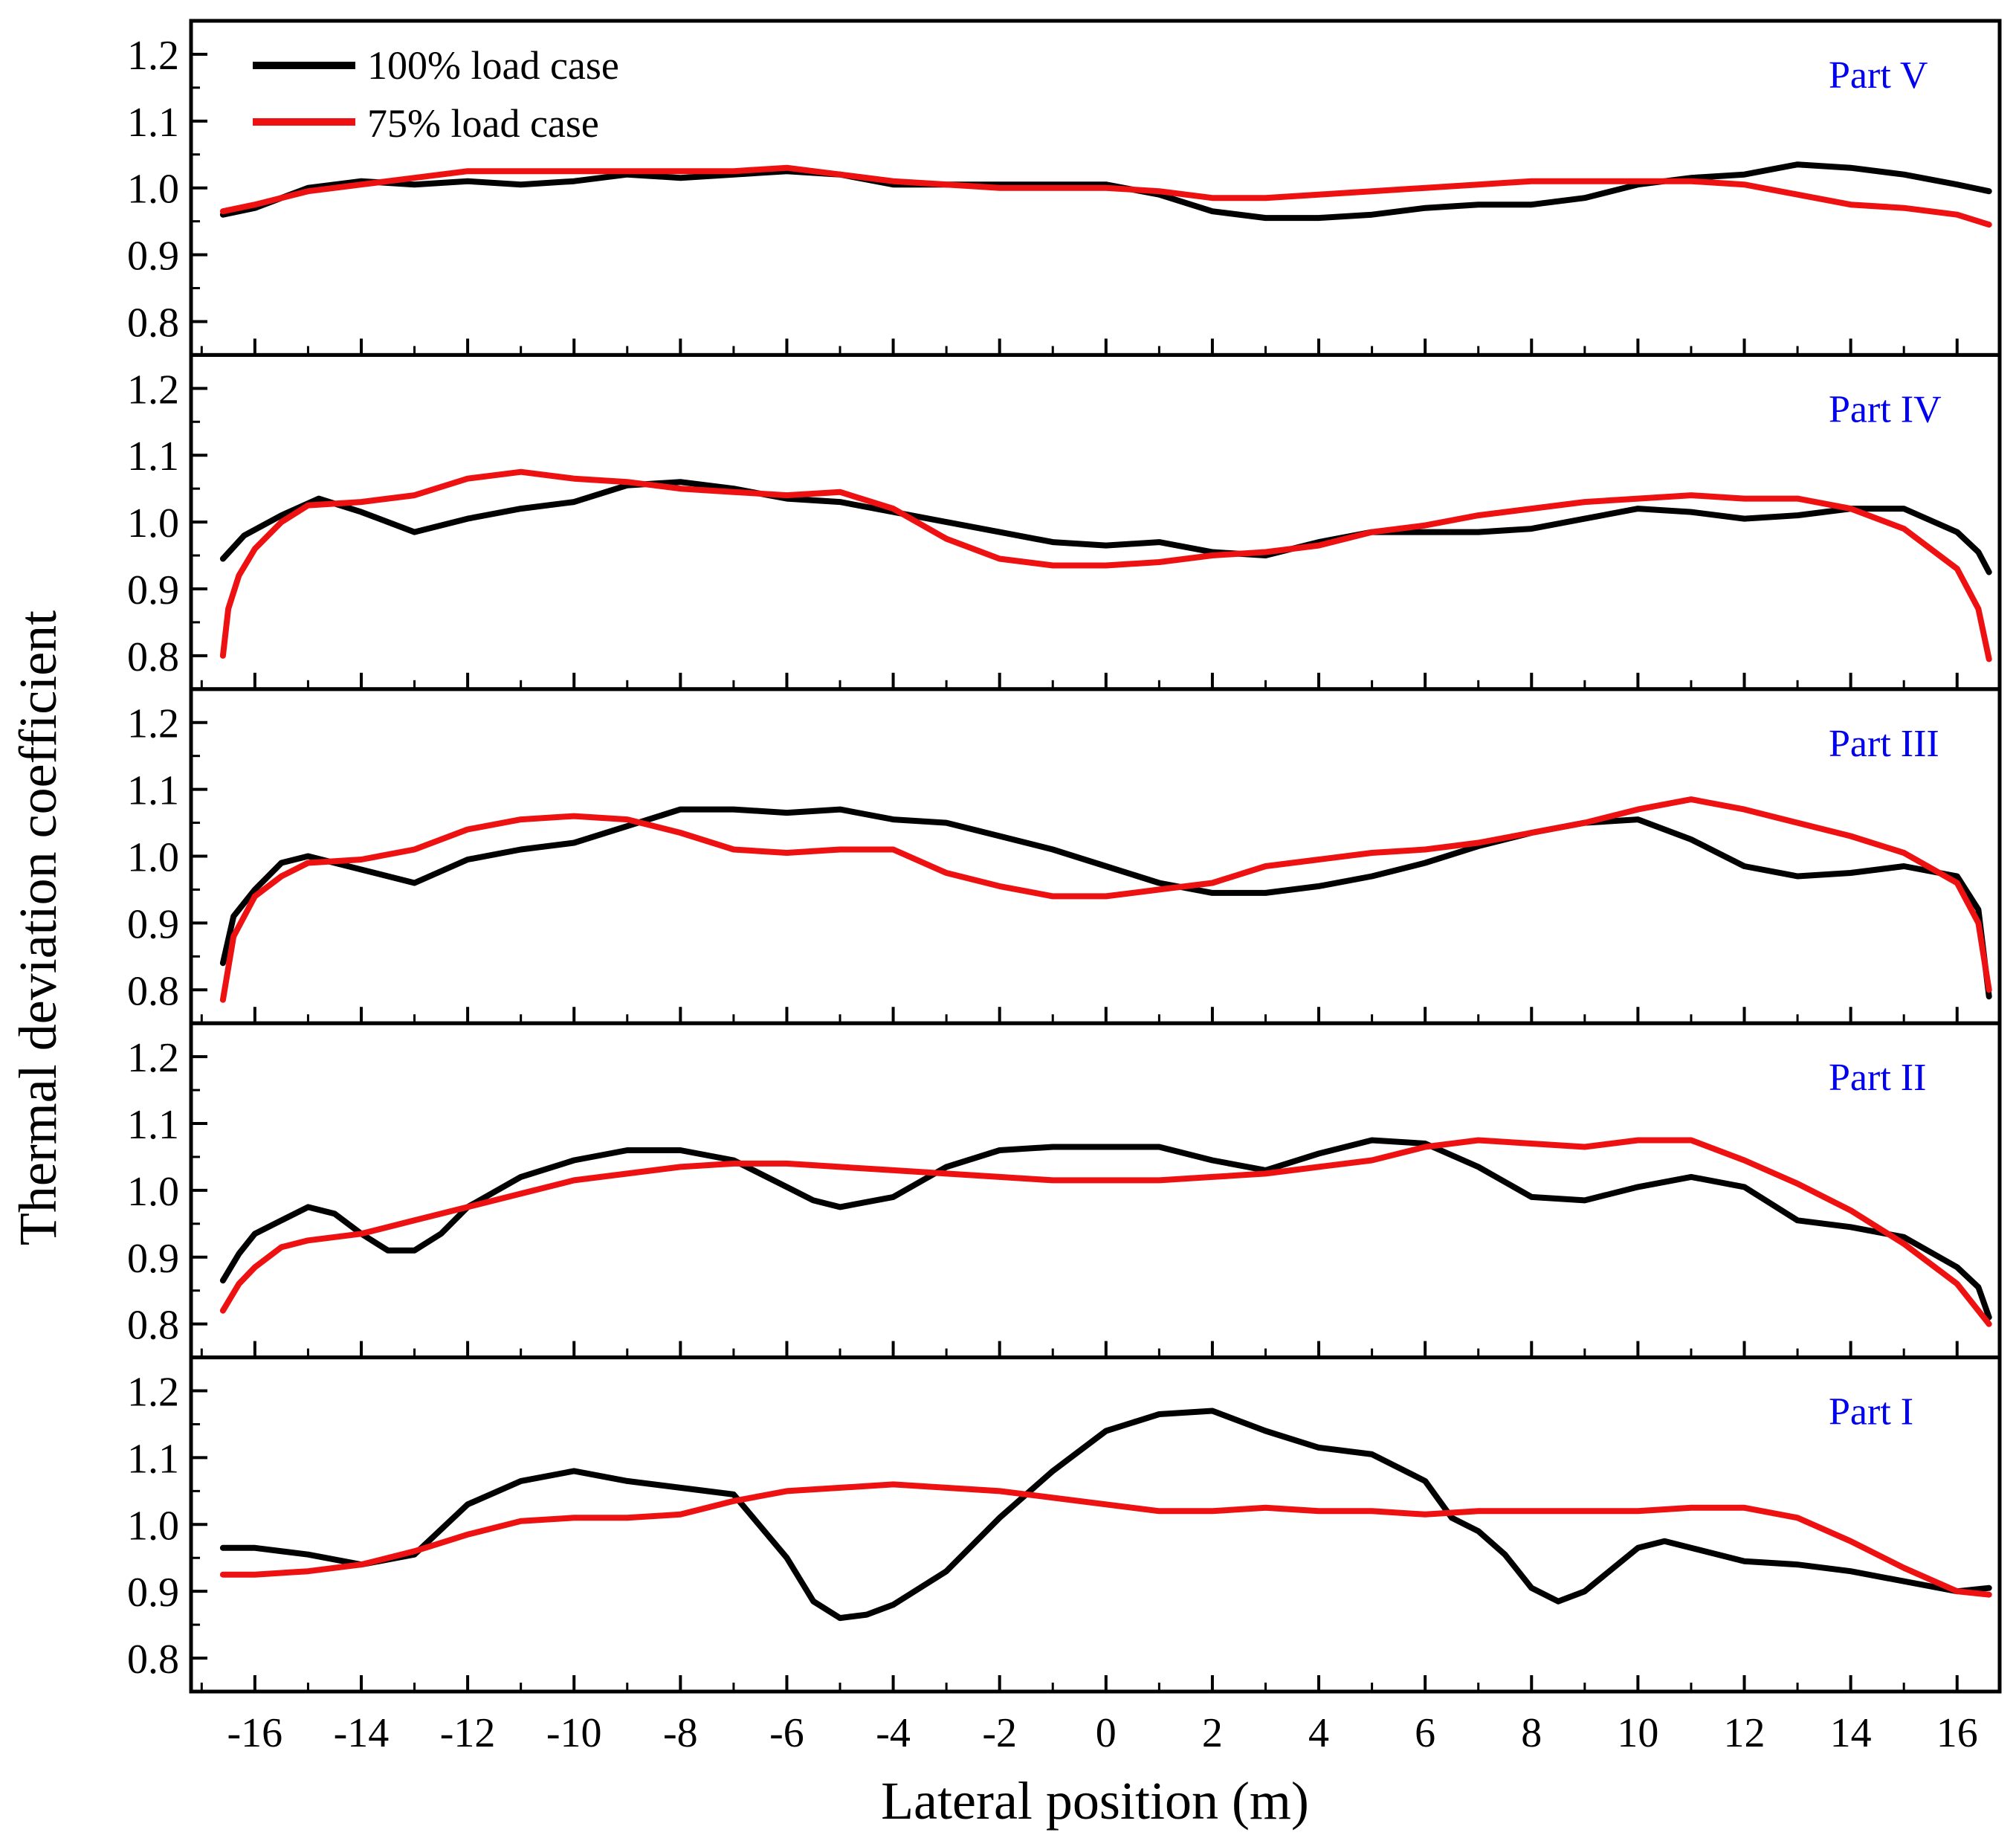 Image resolution: width=2016 pixels, height=1841 pixels. I want to click on x-tick-label: -4, so click(894, 1733).